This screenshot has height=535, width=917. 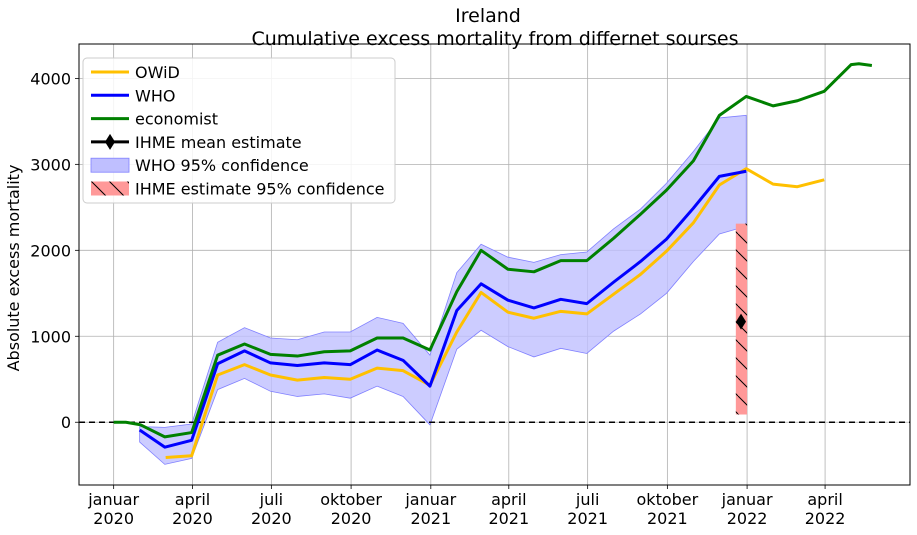 What do you see at coordinates (741, 321) in the screenshot?
I see `ihme-mean-marker` at bounding box center [741, 321].